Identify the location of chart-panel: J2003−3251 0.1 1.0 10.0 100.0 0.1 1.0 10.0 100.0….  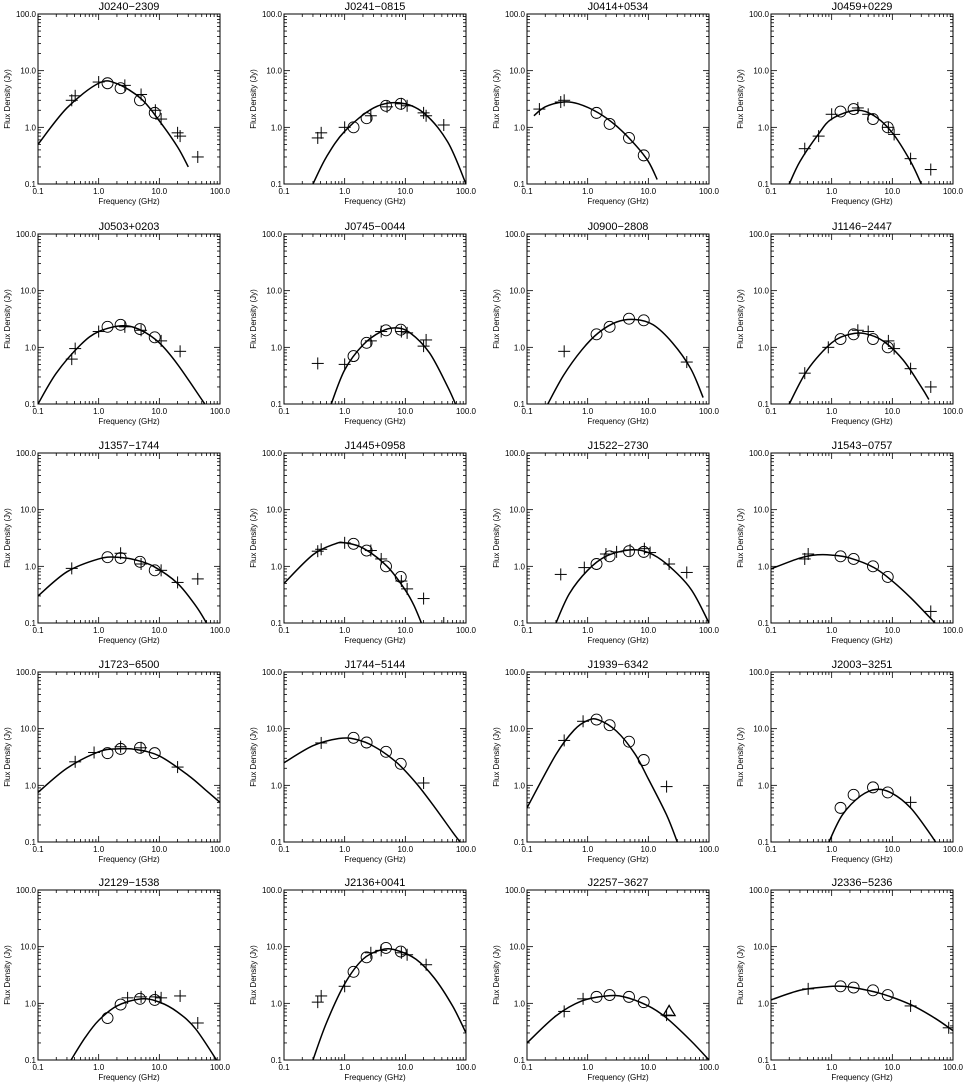
(850, 761).